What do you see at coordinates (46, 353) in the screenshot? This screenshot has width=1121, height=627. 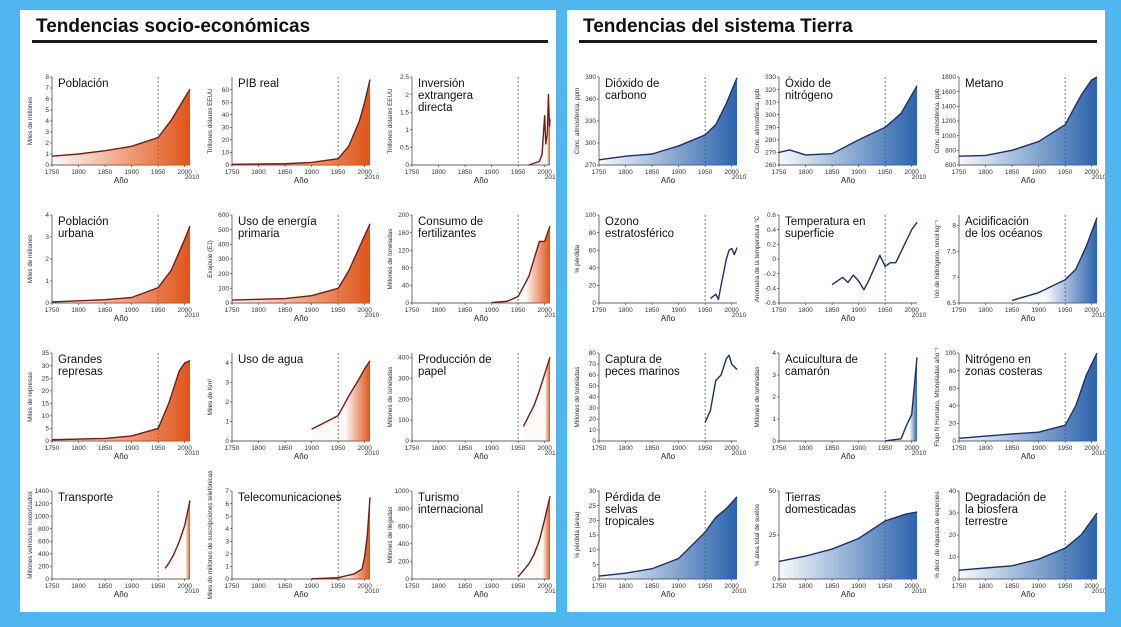 I see `y-tick-label: 35` at bounding box center [46, 353].